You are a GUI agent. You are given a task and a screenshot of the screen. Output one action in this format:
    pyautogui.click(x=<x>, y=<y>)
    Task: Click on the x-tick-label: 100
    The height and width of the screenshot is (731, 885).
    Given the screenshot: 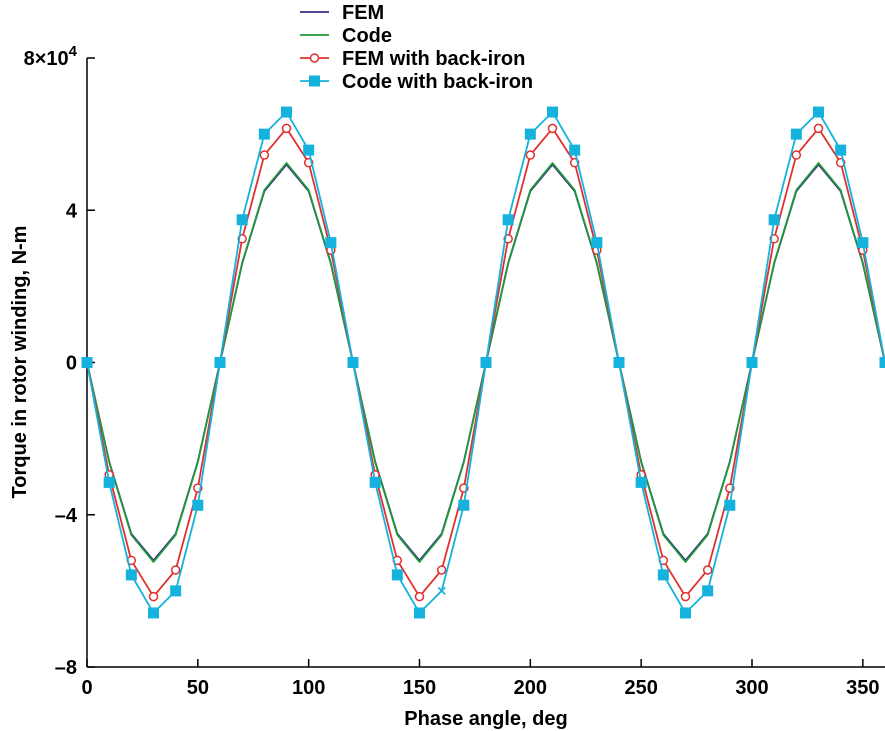 What is the action you would take?
    pyautogui.click(x=308, y=688)
    